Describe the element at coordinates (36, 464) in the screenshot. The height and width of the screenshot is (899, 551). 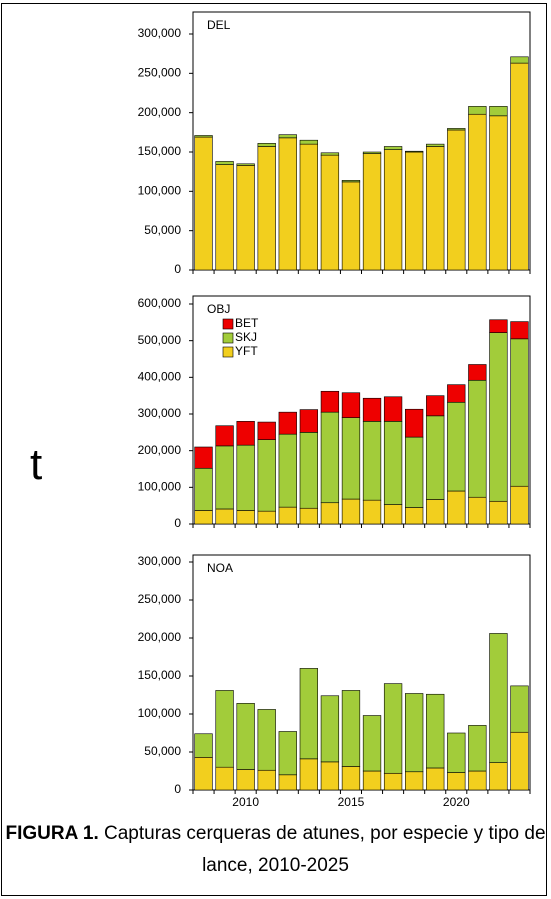
I see `y-axis-label: t` at that location.